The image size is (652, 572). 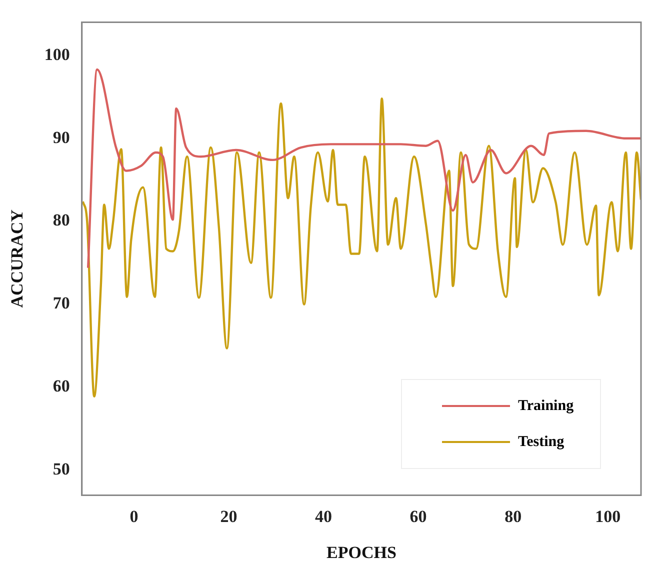 I want to click on x-tick-label: 80, so click(x=513, y=516).